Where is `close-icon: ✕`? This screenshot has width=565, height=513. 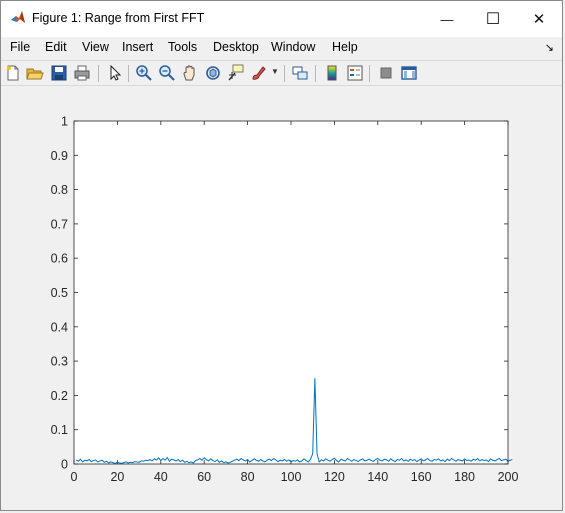 close-icon: ✕ is located at coordinates (539, 19).